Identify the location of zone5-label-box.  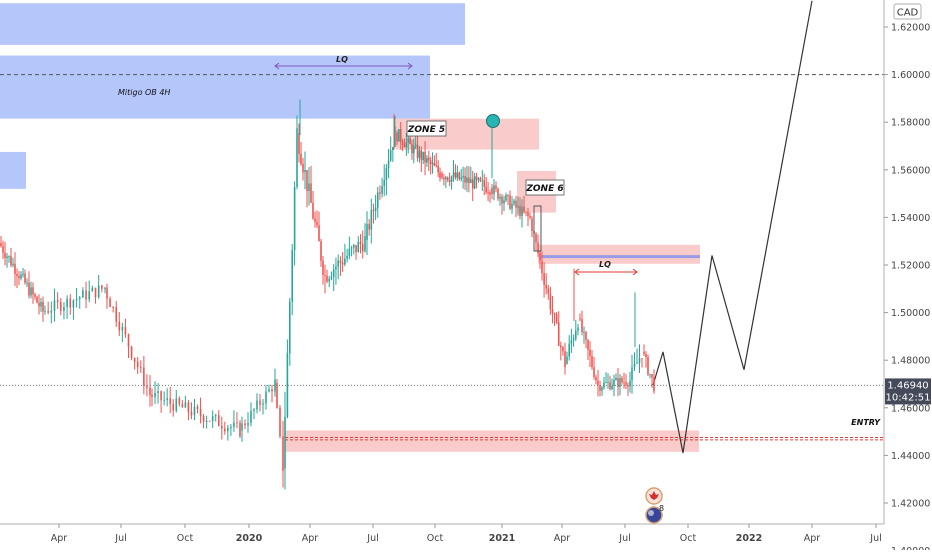
(426, 128).